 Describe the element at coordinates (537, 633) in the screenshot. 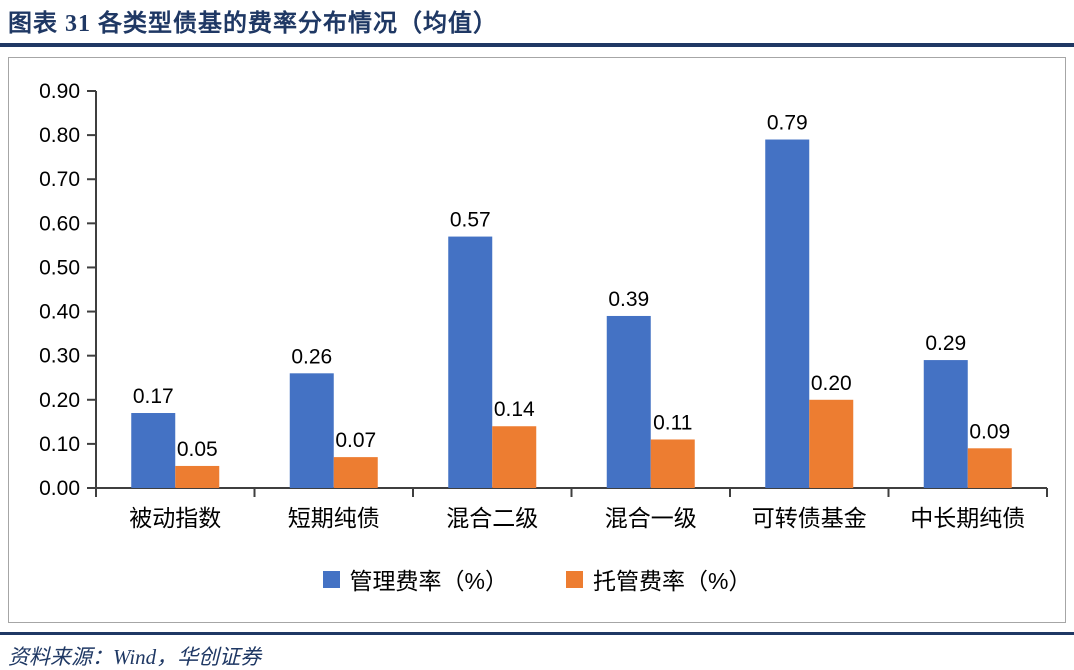

I see `source-divider` at that location.